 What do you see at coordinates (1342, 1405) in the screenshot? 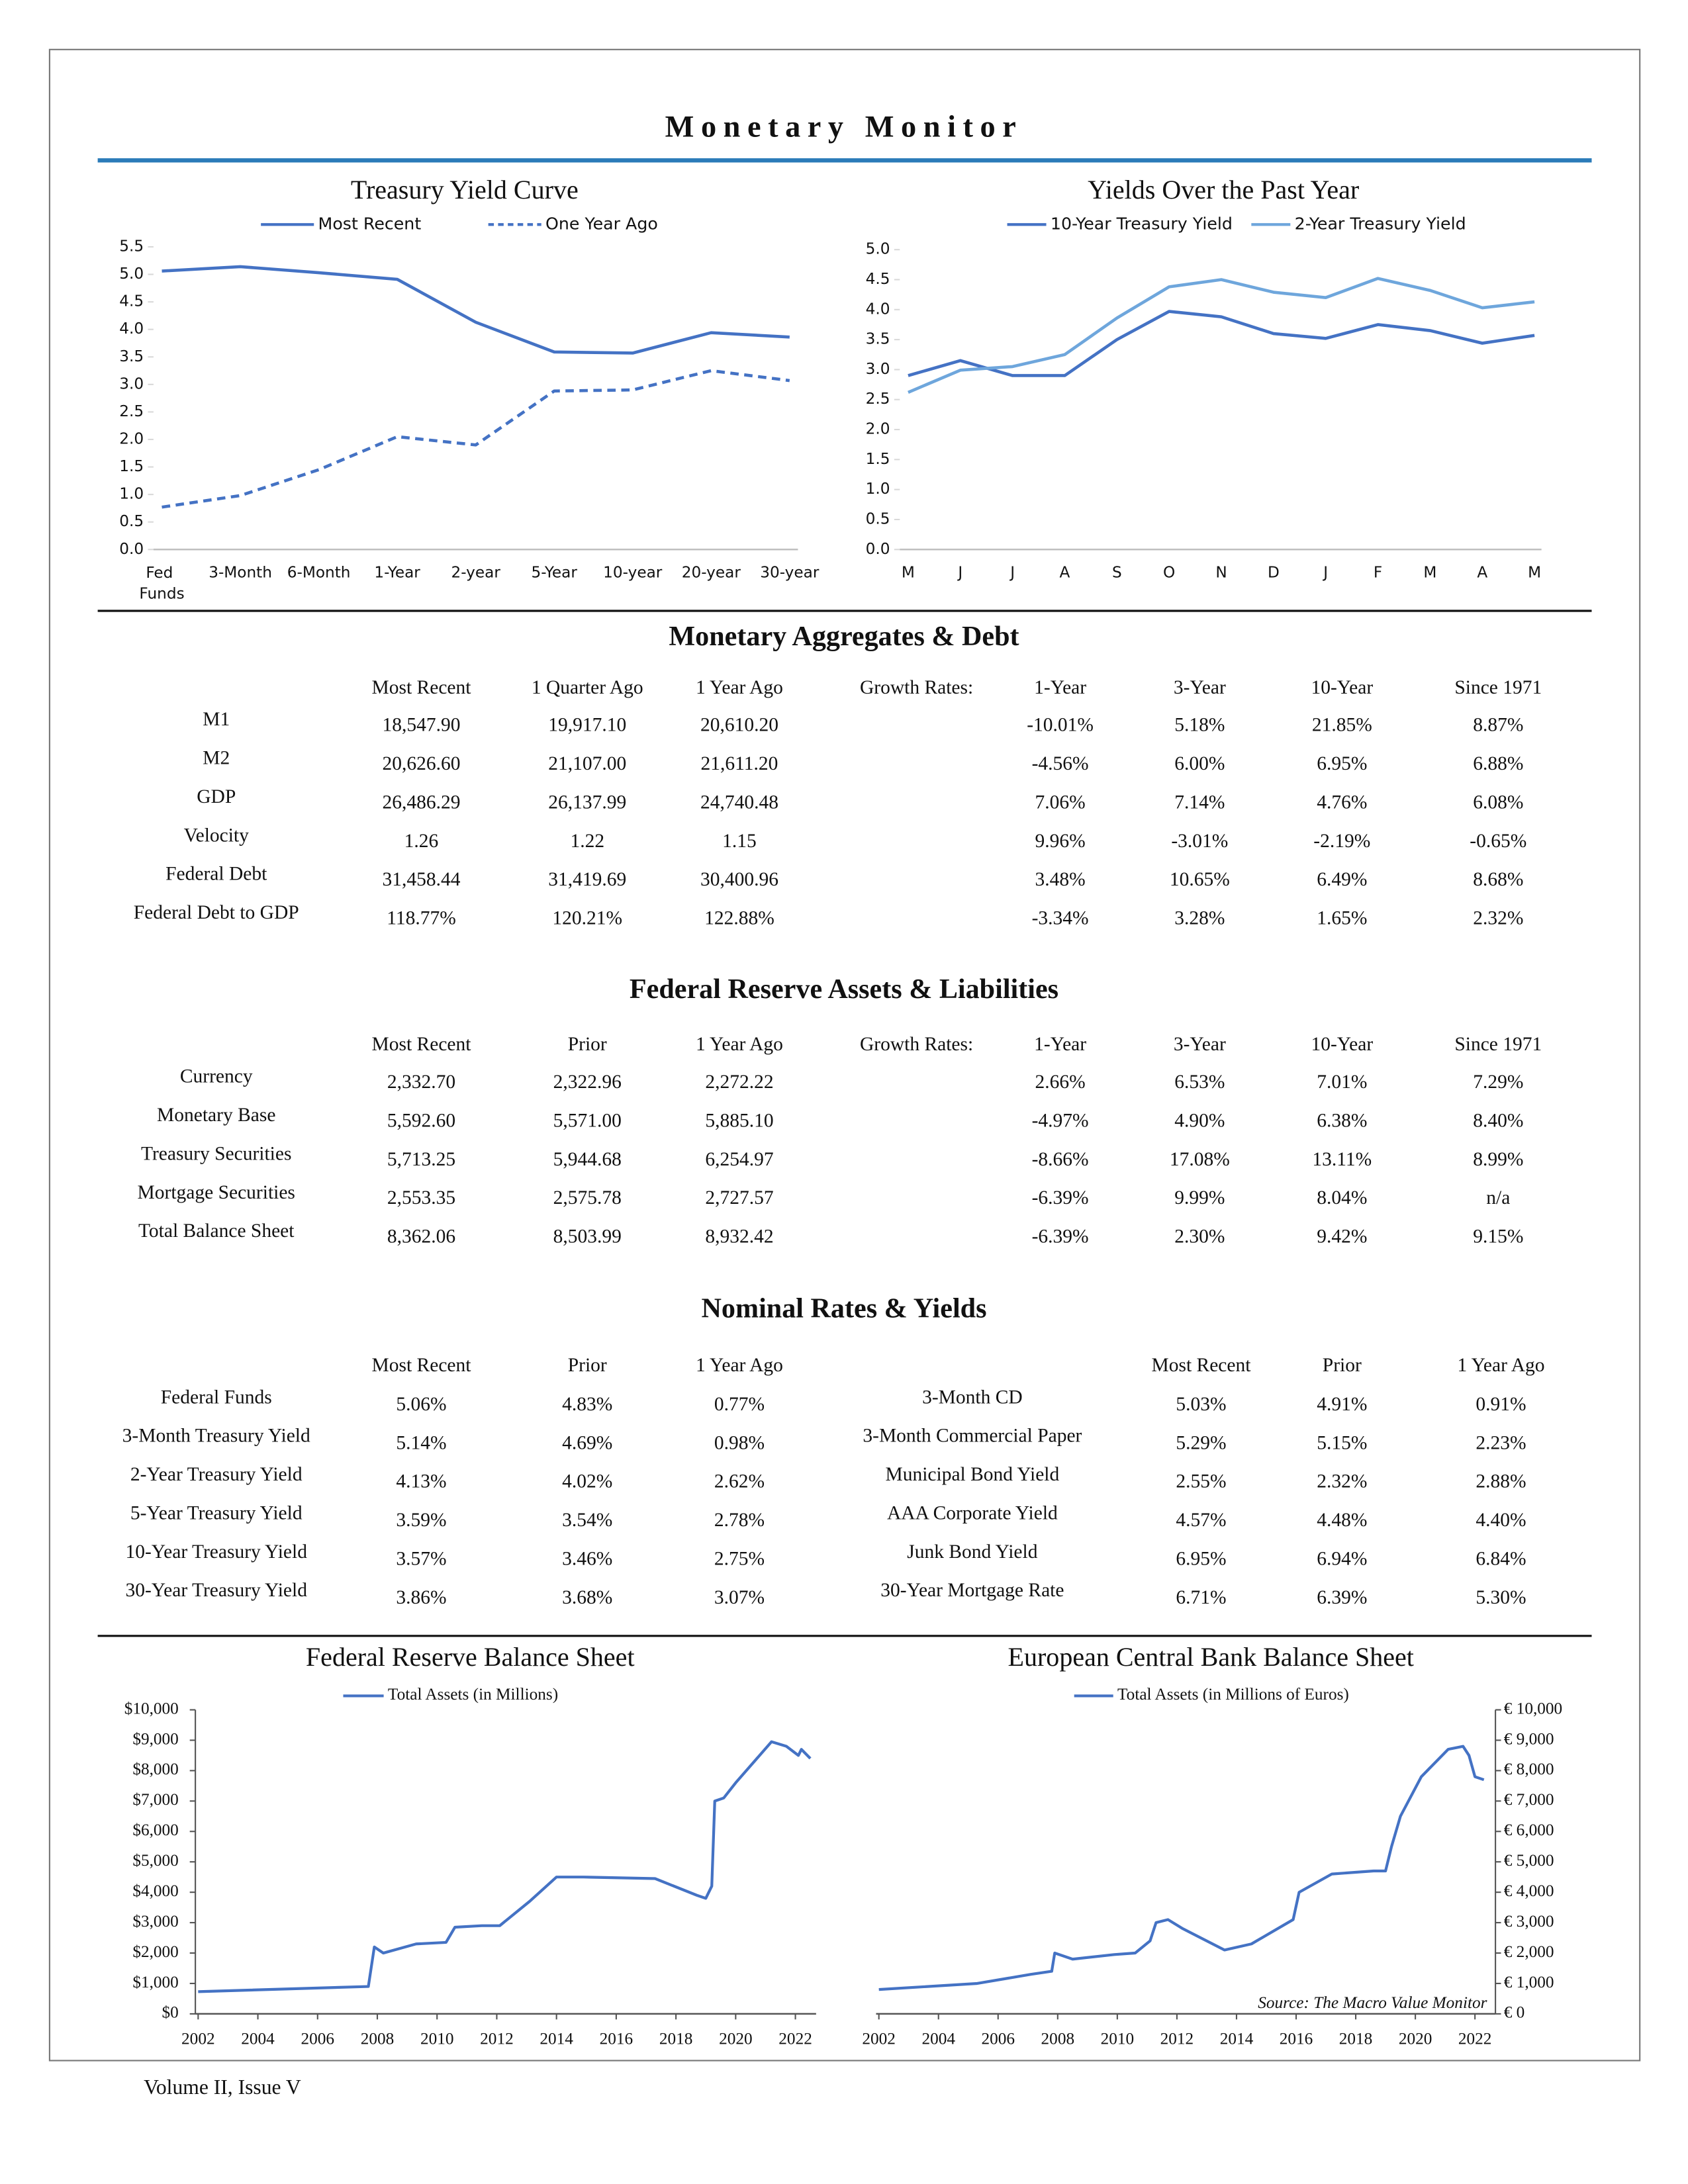
I see `table-cell: 4.91%` at bounding box center [1342, 1405].